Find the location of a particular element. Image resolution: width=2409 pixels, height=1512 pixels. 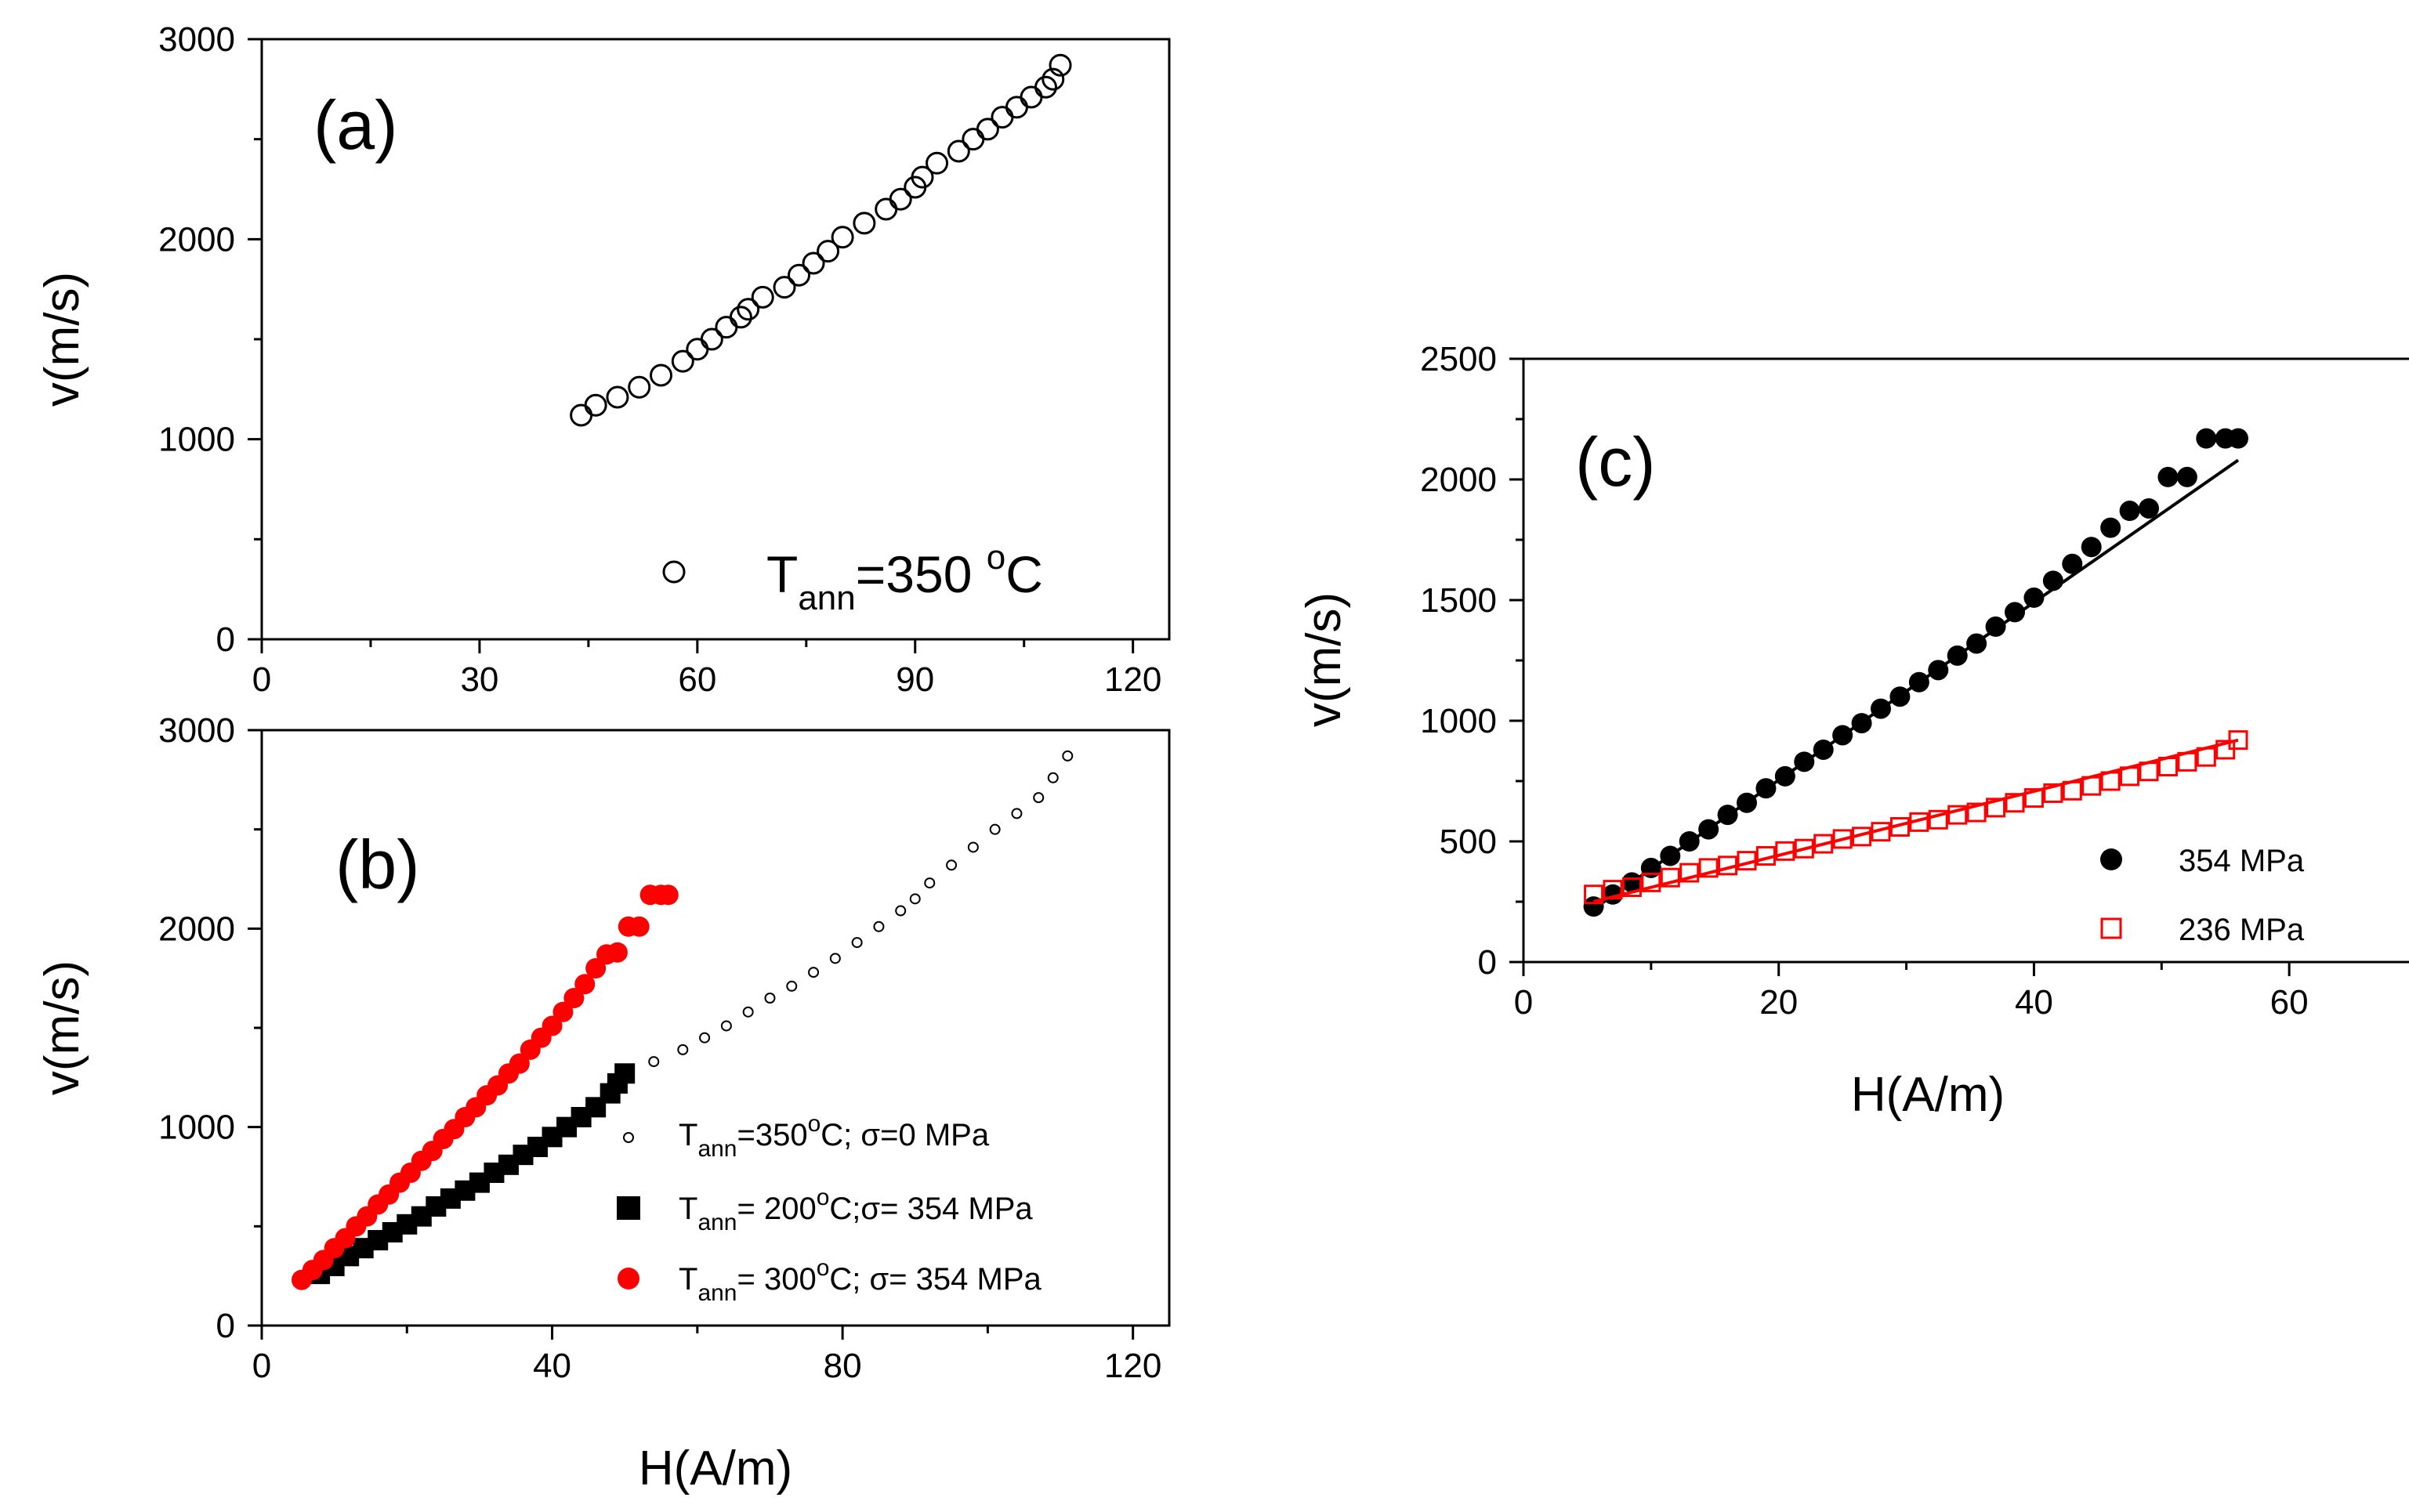

legend-c: 354 MPa 236 MPa is located at coordinates (2202, 895).